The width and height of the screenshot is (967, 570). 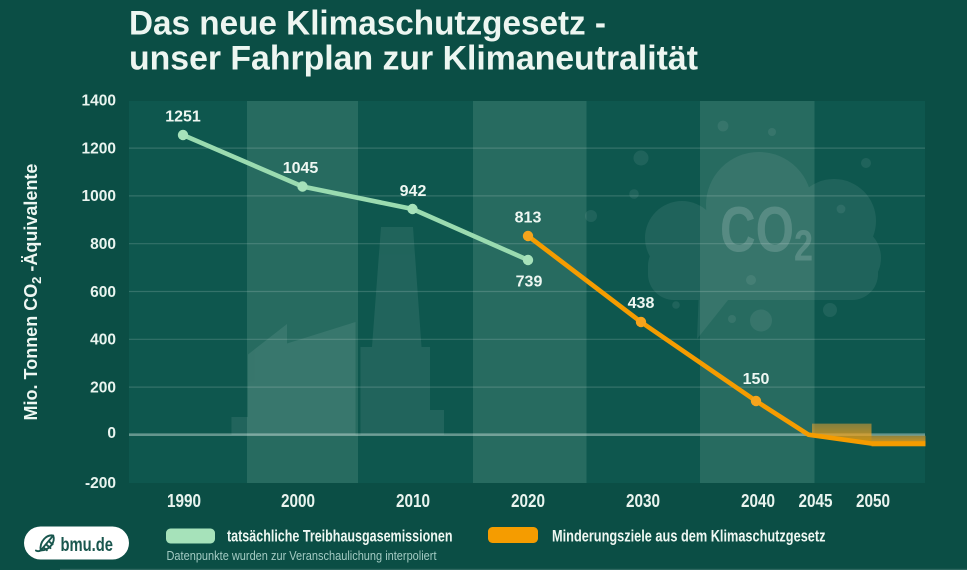 What do you see at coordinates (641, 303) in the screenshot?
I see `svg-text: 438` at bounding box center [641, 303].